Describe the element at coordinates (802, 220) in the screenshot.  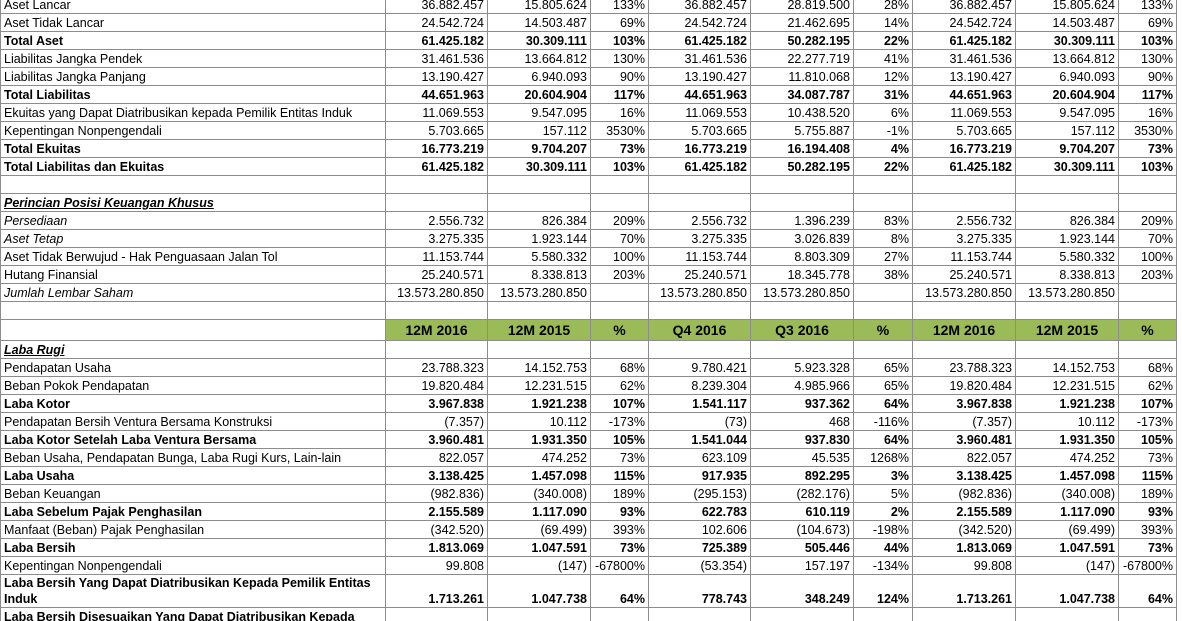
I see `value-cell: 1.396.239` at that location.